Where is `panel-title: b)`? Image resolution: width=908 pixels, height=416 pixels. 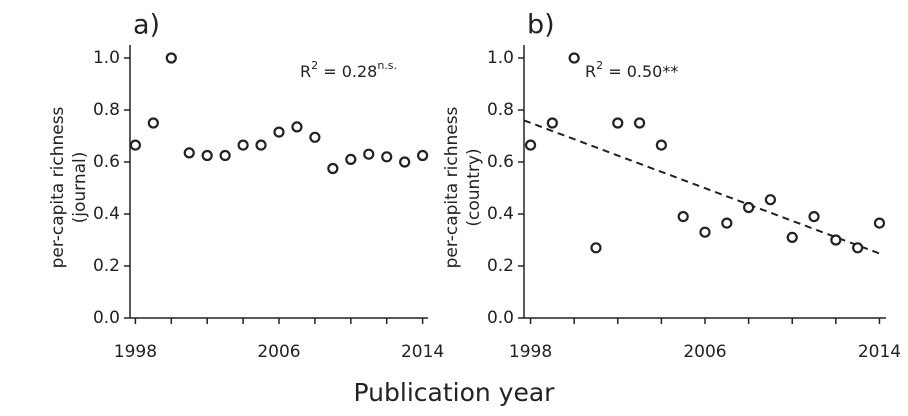
panel-title: b) is located at coordinates (541, 25).